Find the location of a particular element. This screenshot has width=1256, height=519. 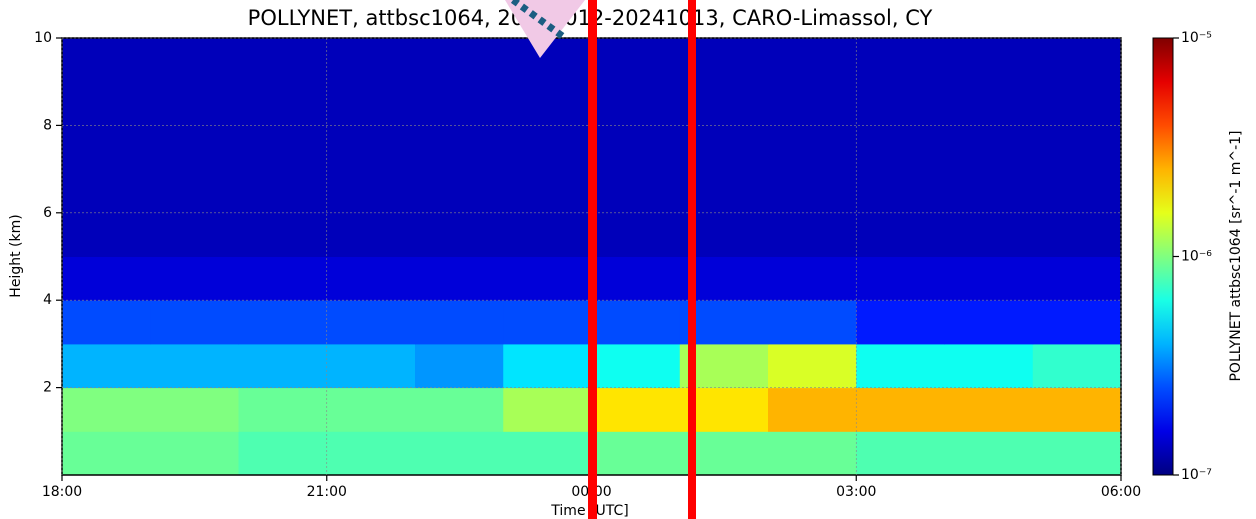

y-tick-label: 10 is located at coordinates (43, 38).